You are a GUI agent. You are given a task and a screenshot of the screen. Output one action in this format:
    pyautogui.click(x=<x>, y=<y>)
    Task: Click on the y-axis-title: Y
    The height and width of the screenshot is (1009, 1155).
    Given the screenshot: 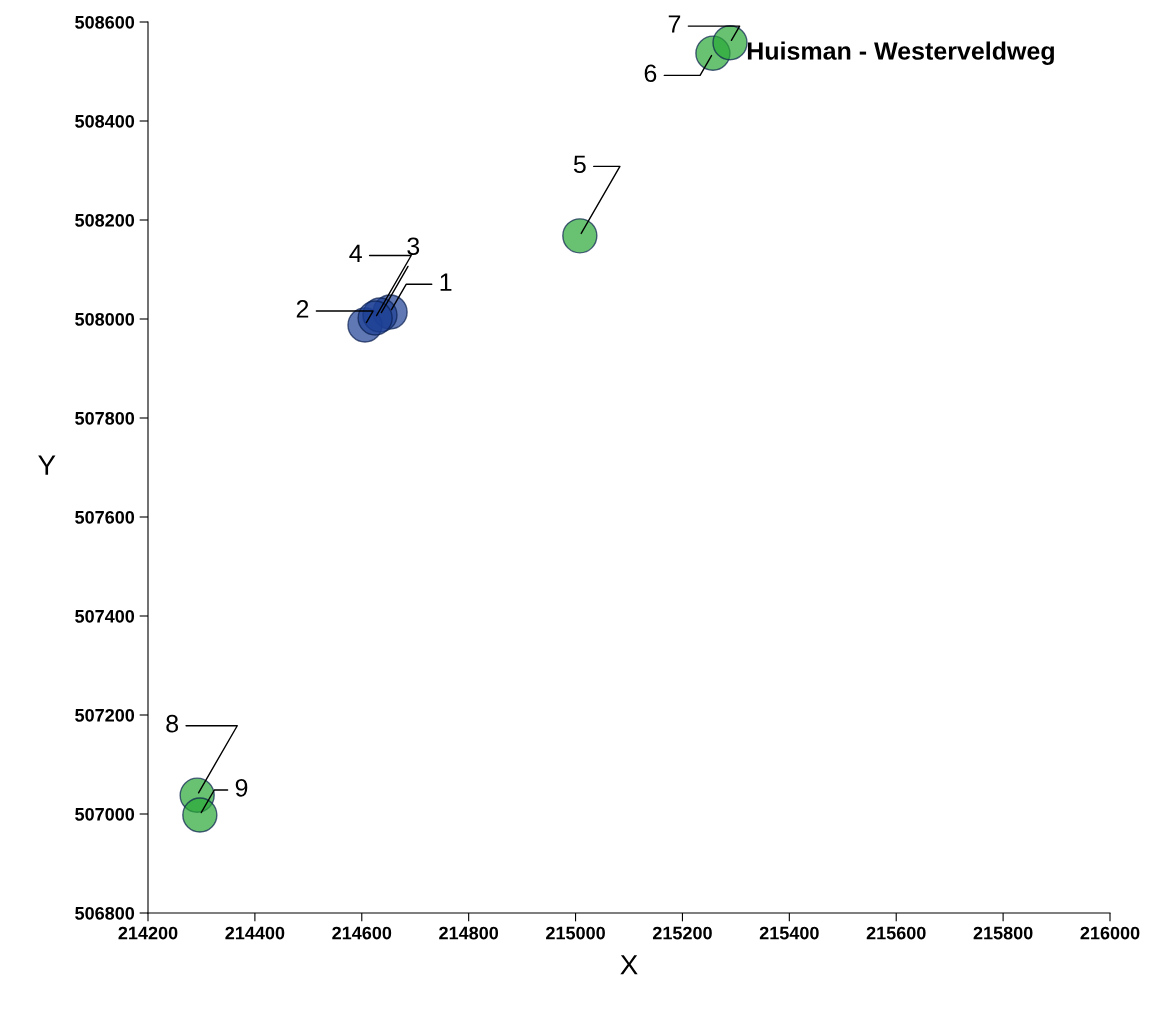 What is the action you would take?
    pyautogui.click(x=47, y=465)
    